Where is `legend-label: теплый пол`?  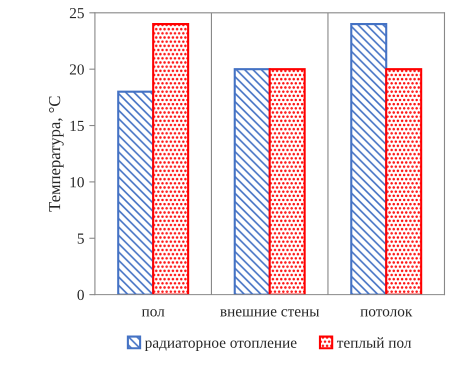
legend-label: теплый пол is located at coordinates (374, 342).